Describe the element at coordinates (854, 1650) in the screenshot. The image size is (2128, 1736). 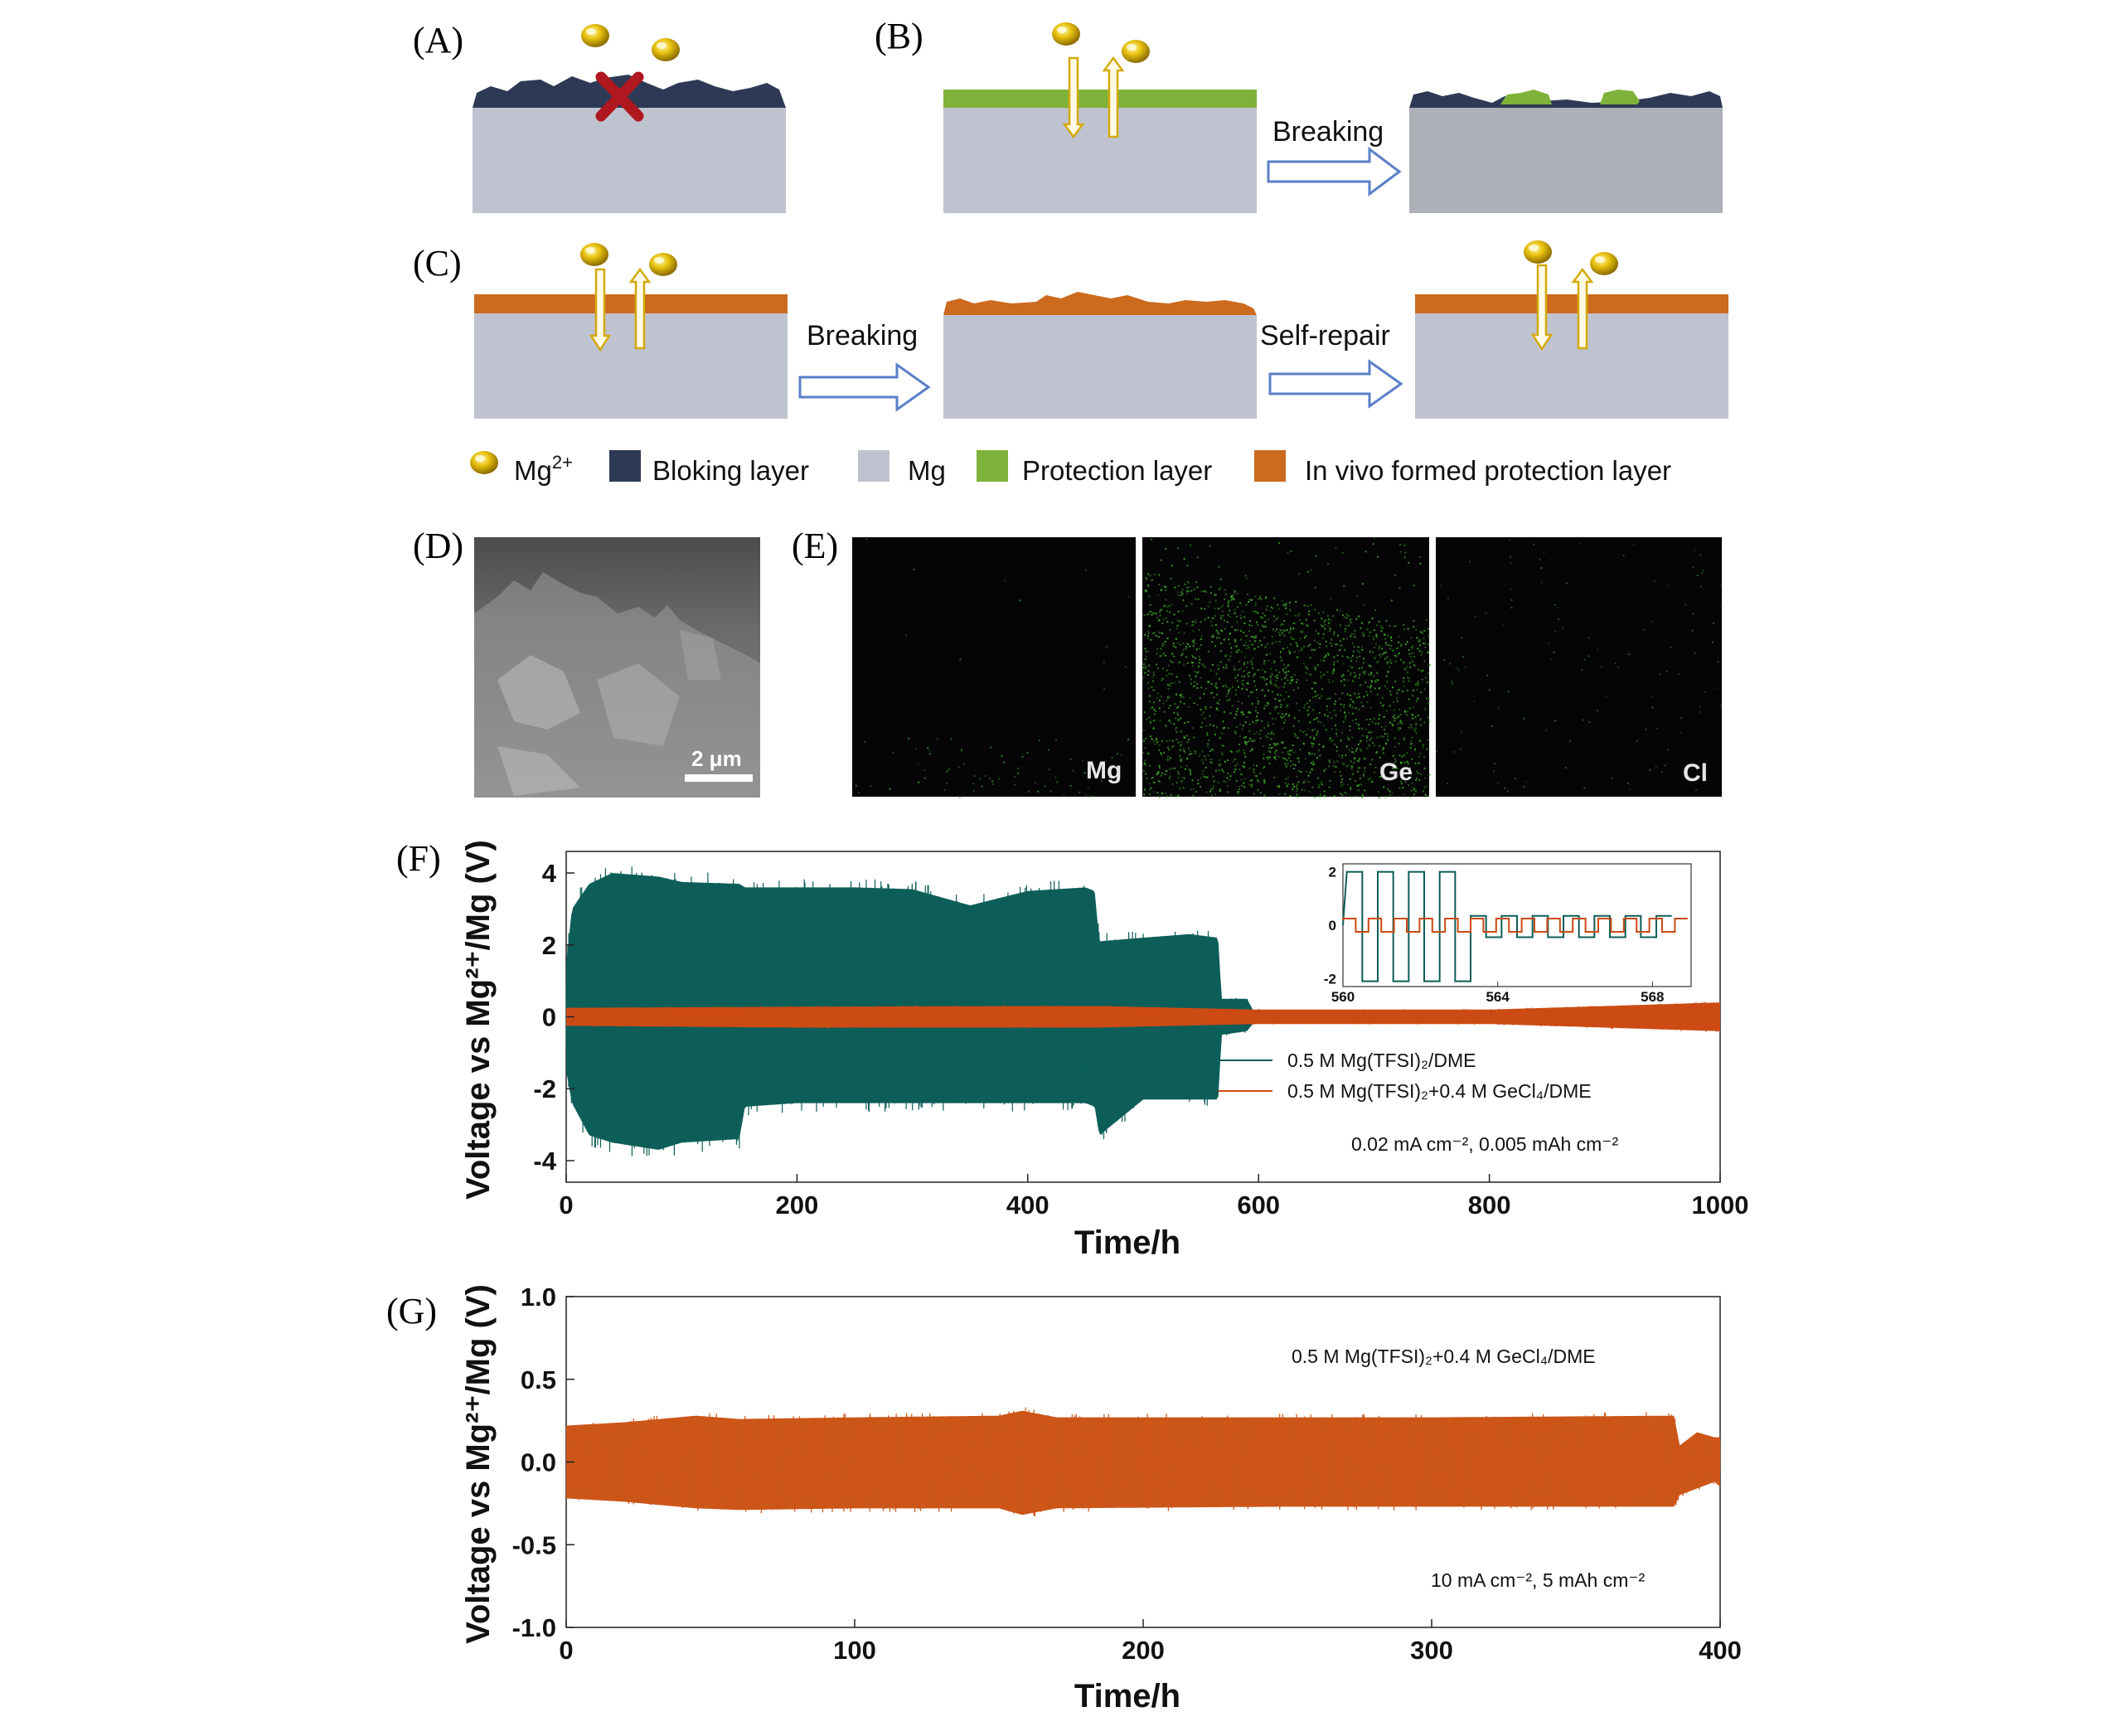
I see `x-tick-label-g-1: 100` at that location.